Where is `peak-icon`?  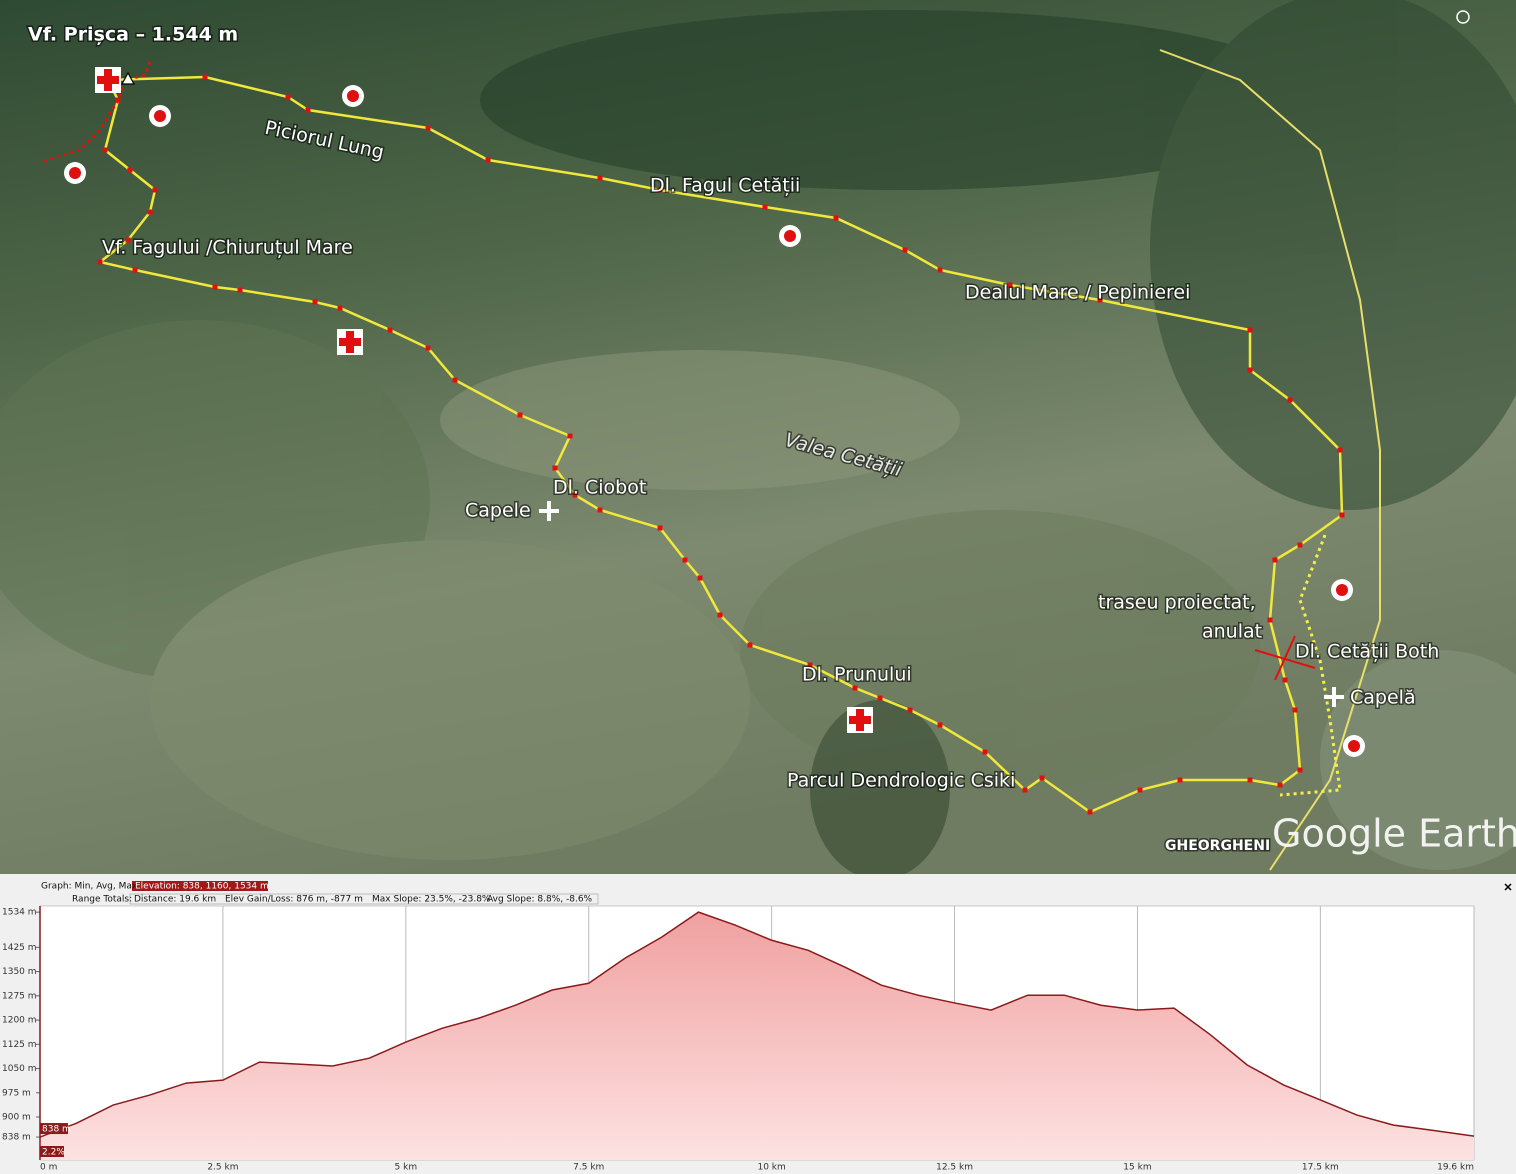 peak-icon is located at coordinates (128, 78).